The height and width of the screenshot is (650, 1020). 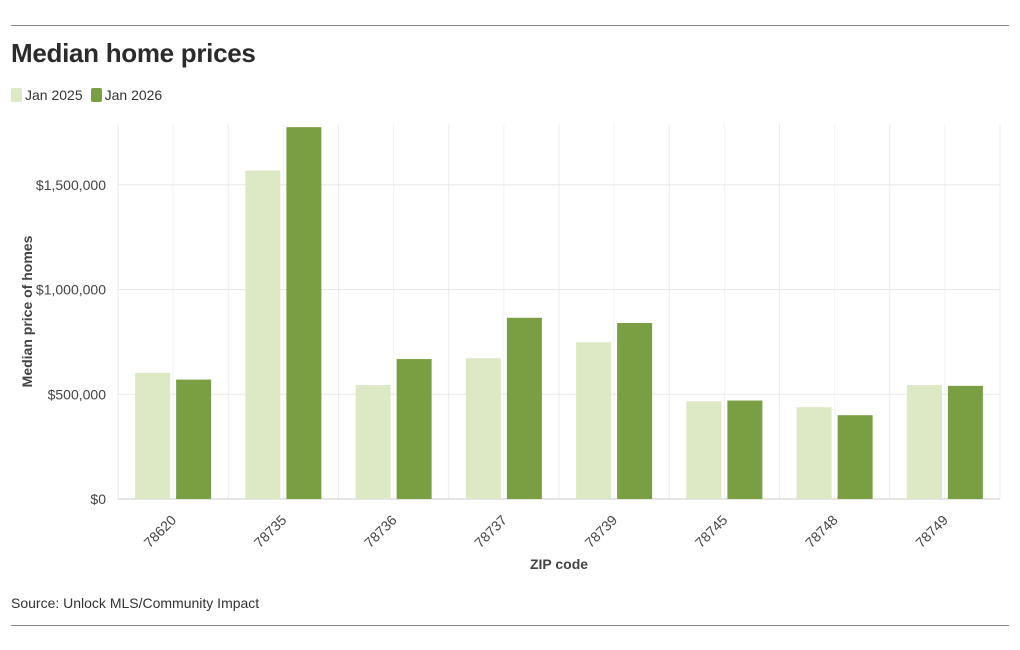 I want to click on y-tick-label: $1,000,000, so click(x=71, y=290).